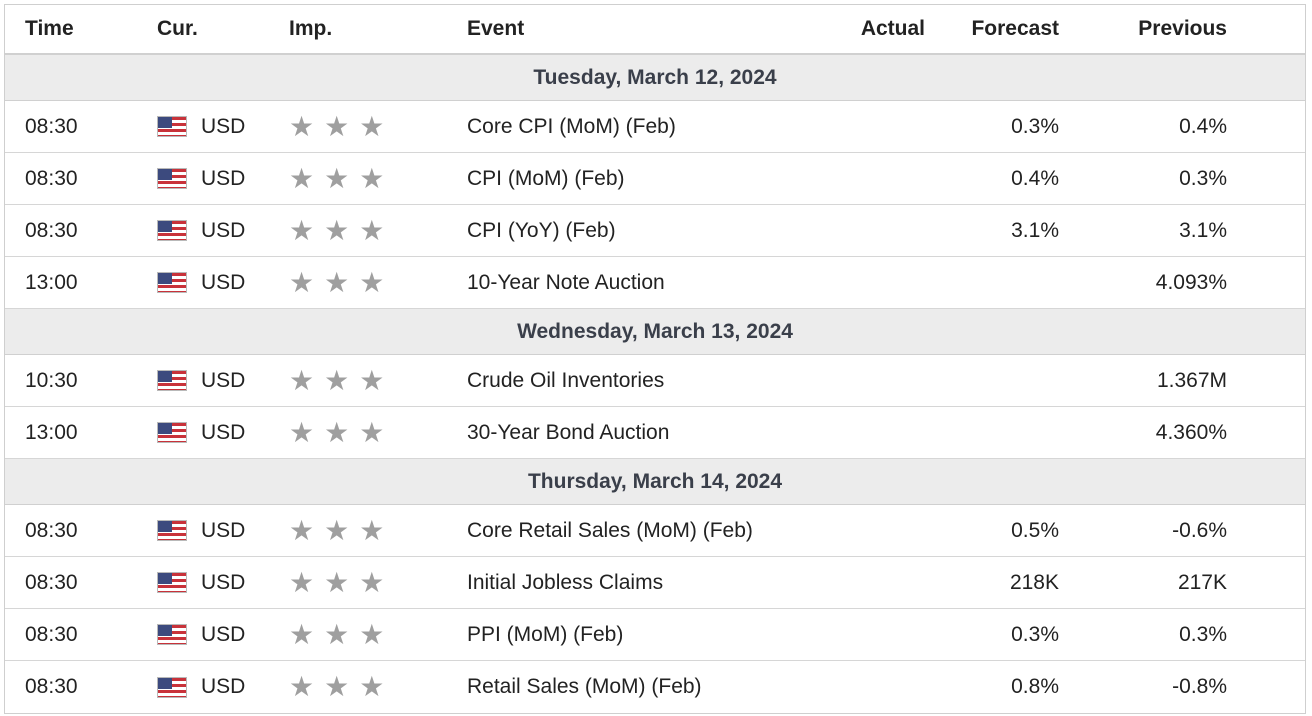 This screenshot has width=1312, height=716. Describe the element at coordinates (1203, 230) in the screenshot. I see `event-previous: 3.1%` at that location.